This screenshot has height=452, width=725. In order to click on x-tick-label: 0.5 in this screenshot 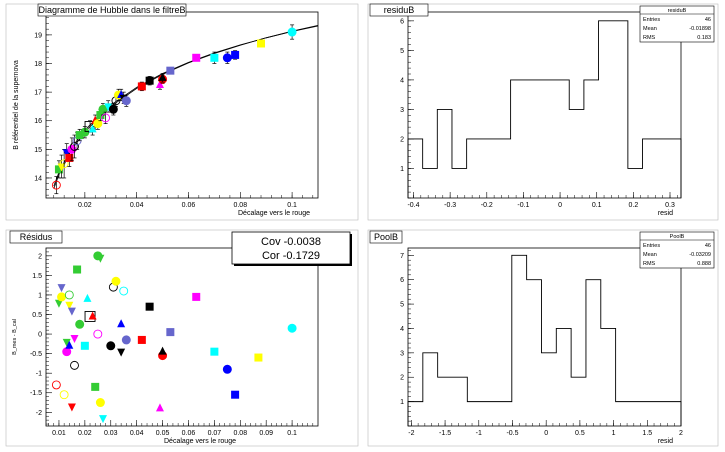, I will do `click(580, 433)`.